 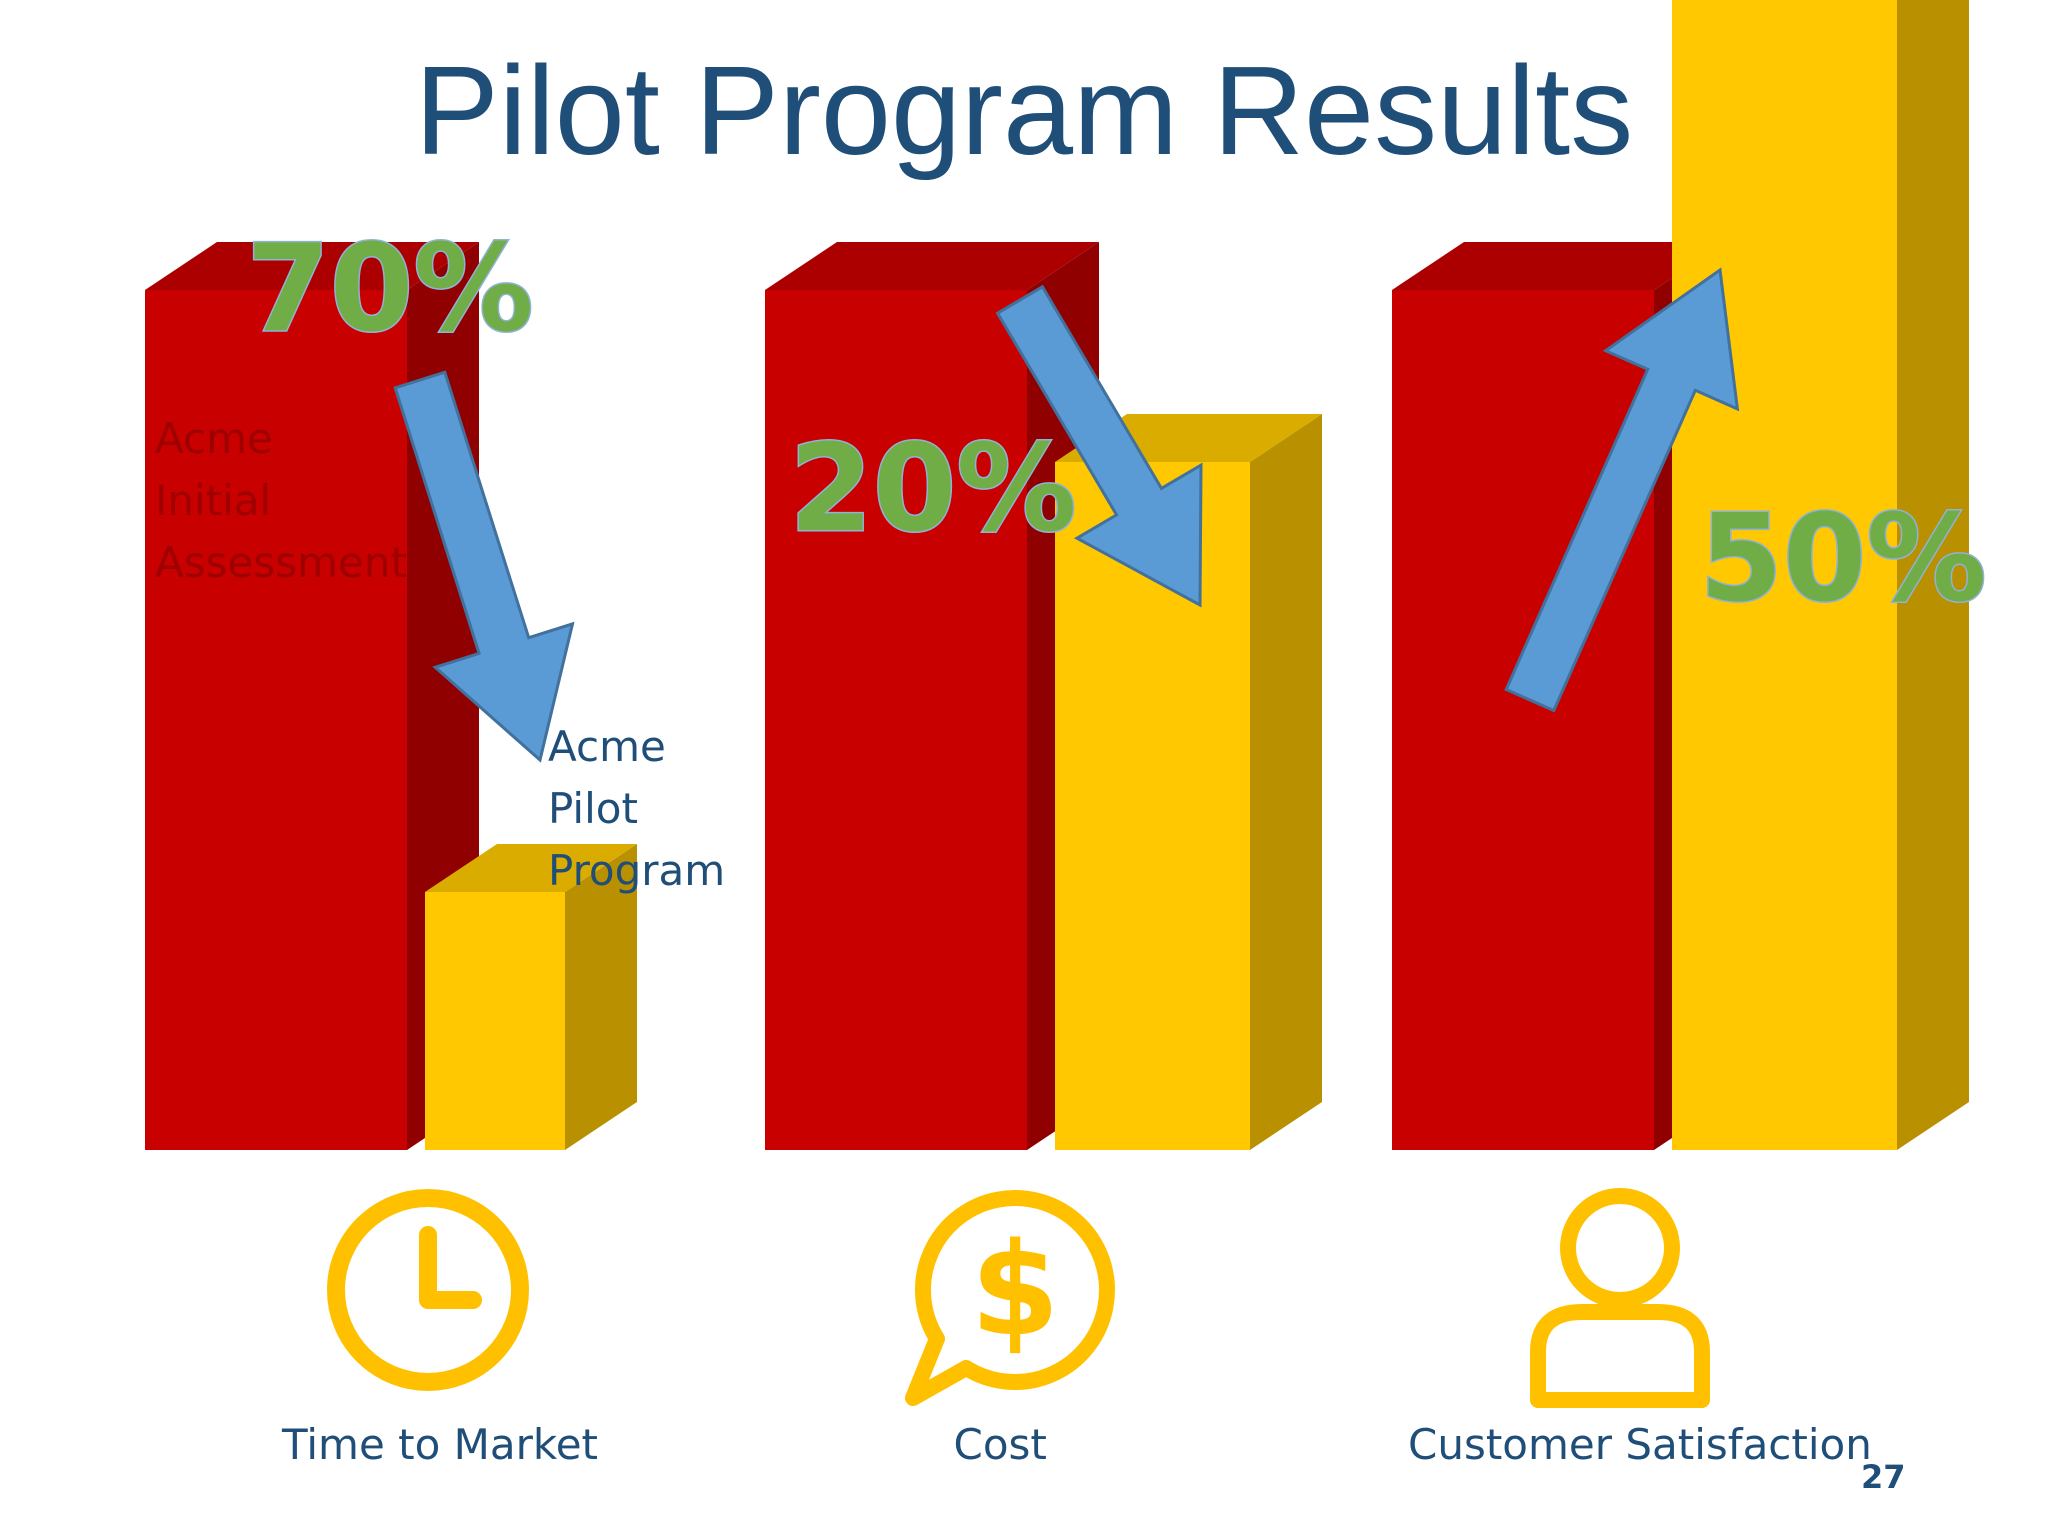 What do you see at coordinates (213, 500) in the screenshot?
I see `legend-word: Initial` at bounding box center [213, 500].